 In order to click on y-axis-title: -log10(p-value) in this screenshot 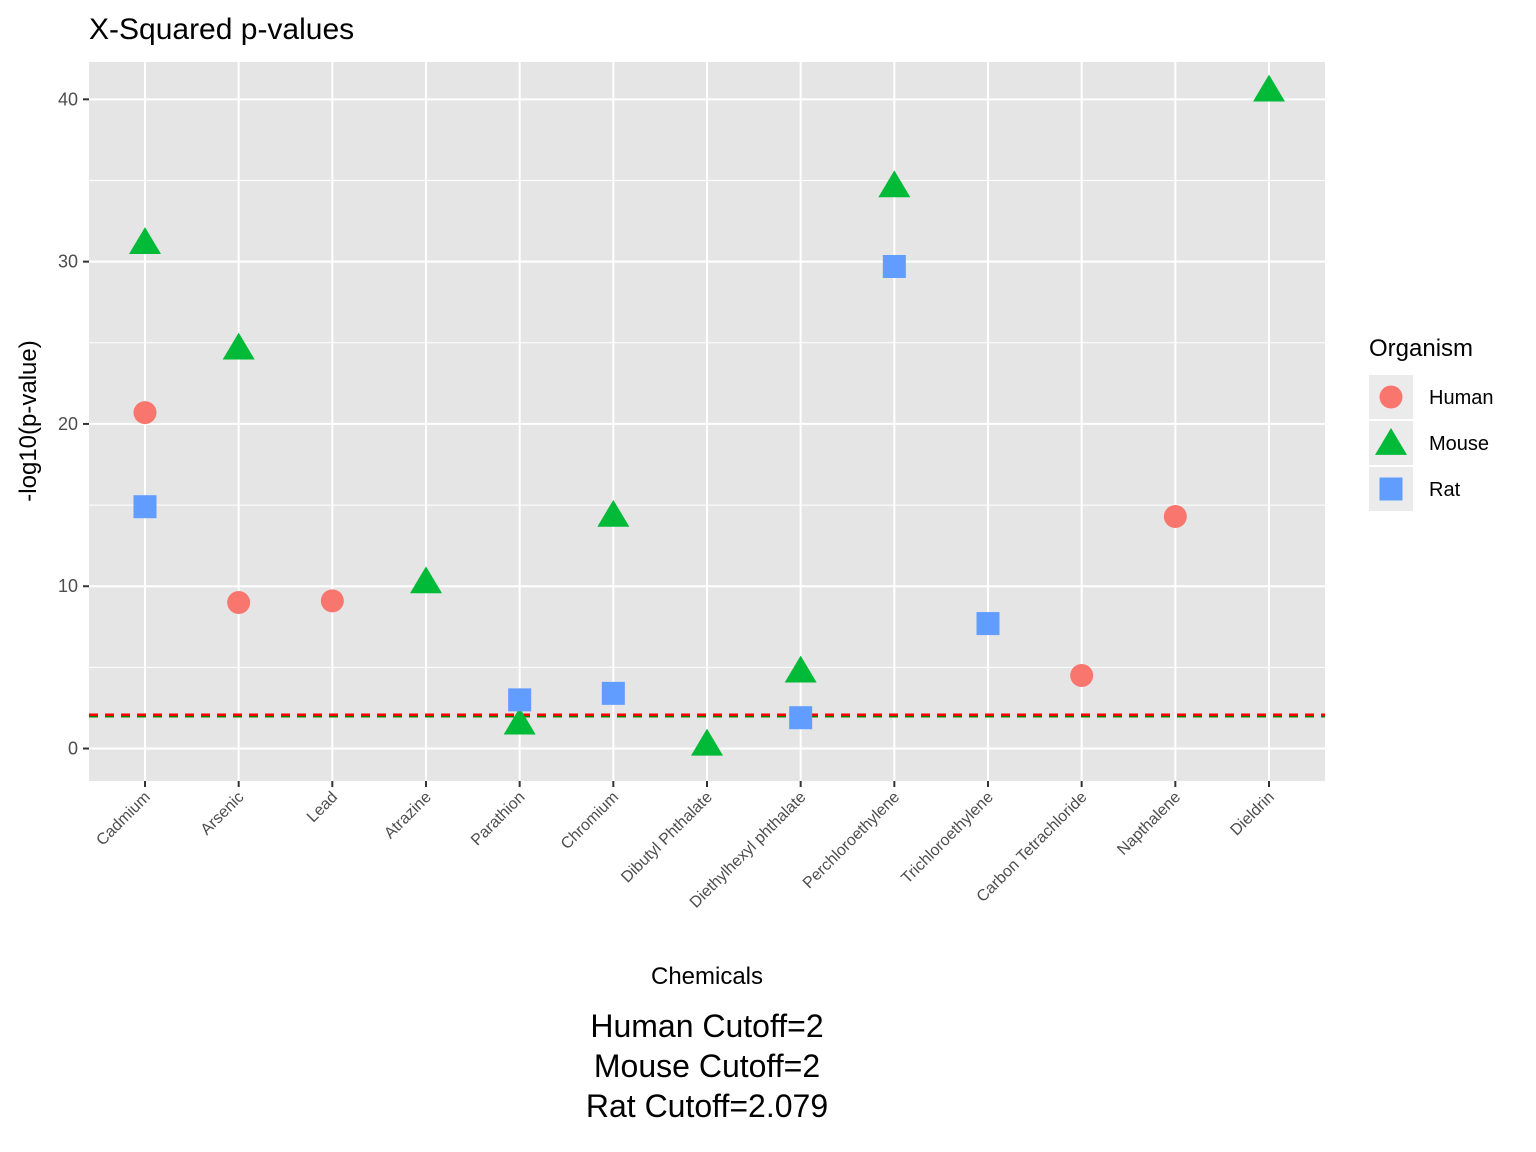, I will do `click(28, 420)`.